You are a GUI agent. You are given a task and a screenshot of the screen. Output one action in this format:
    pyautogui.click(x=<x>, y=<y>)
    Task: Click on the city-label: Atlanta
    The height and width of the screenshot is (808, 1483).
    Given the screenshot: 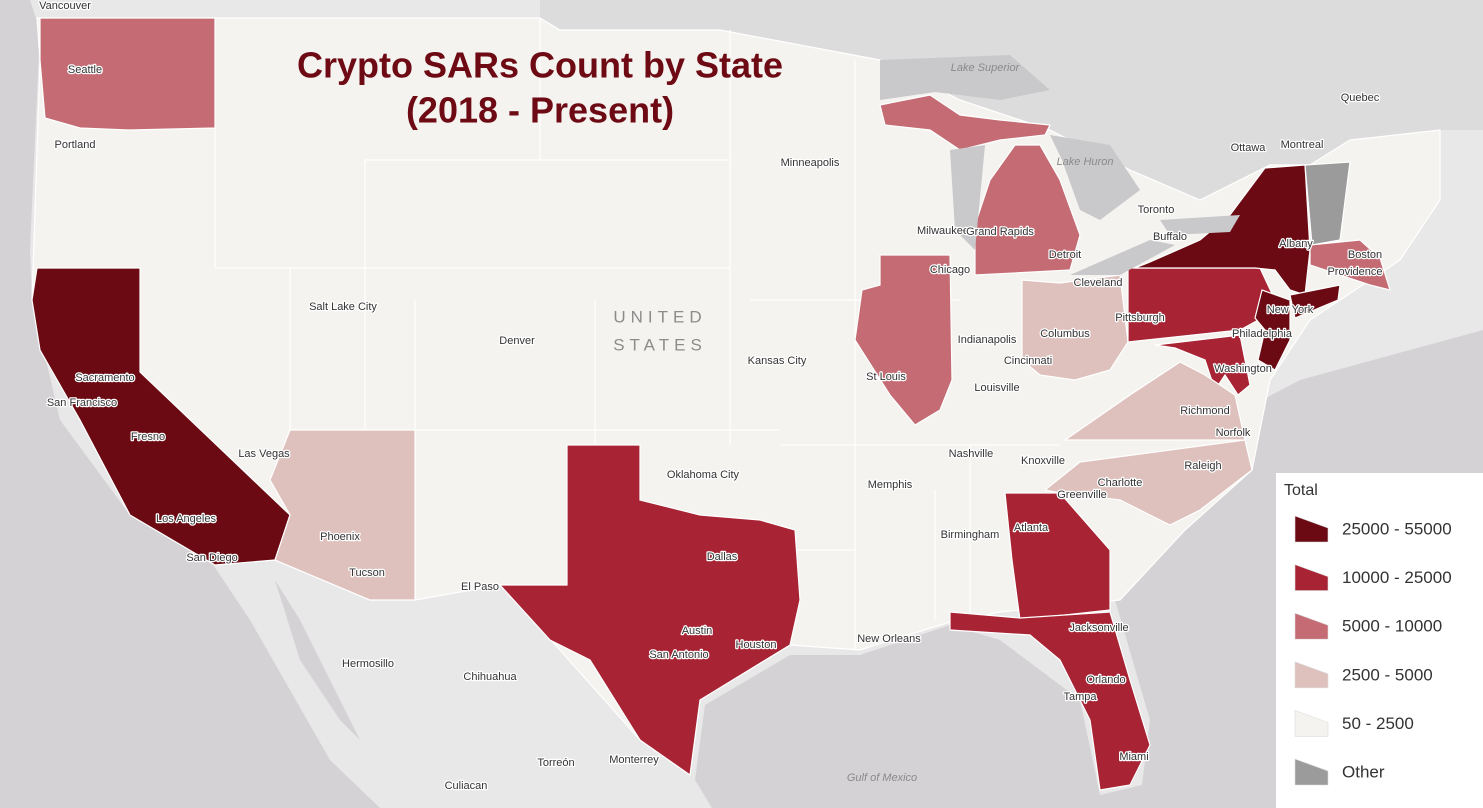 What is the action you would take?
    pyautogui.click(x=1031, y=528)
    